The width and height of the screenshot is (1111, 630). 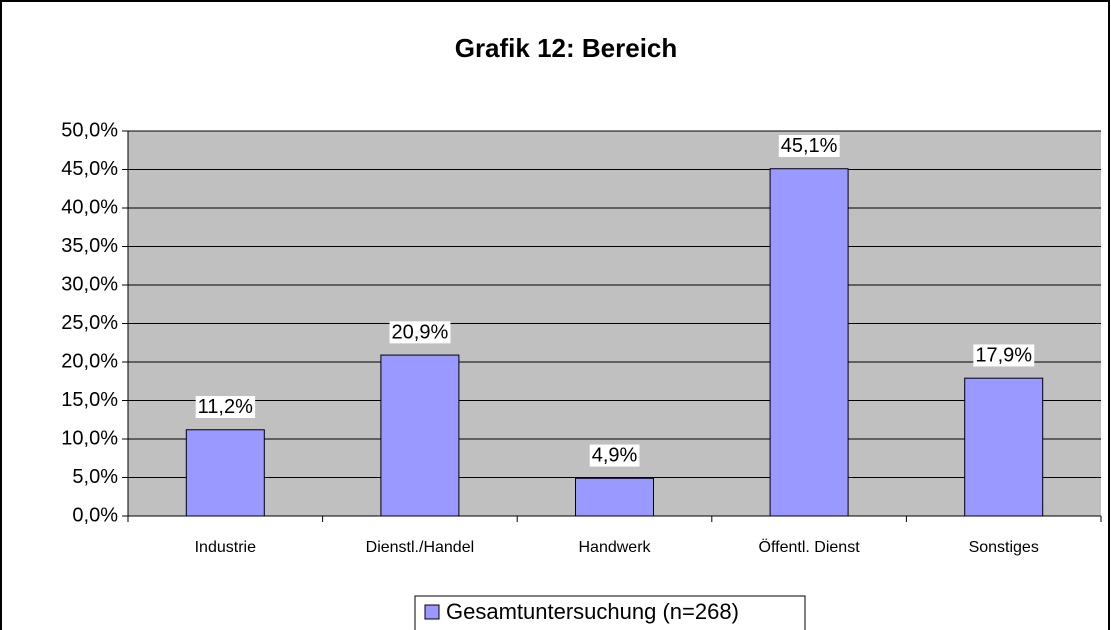 What do you see at coordinates (89, 130) in the screenshot?
I see `y-tick-label: 50,0%` at bounding box center [89, 130].